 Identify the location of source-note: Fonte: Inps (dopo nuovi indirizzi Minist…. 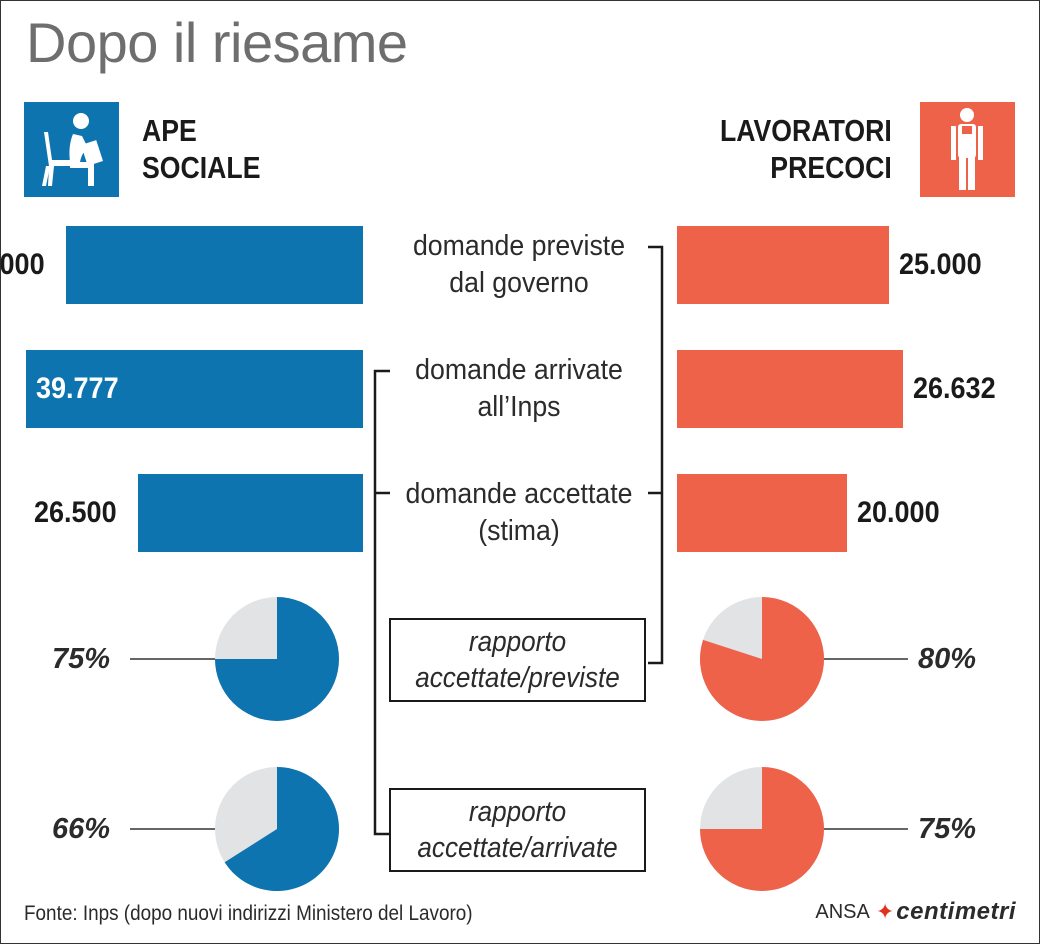
(248, 913).